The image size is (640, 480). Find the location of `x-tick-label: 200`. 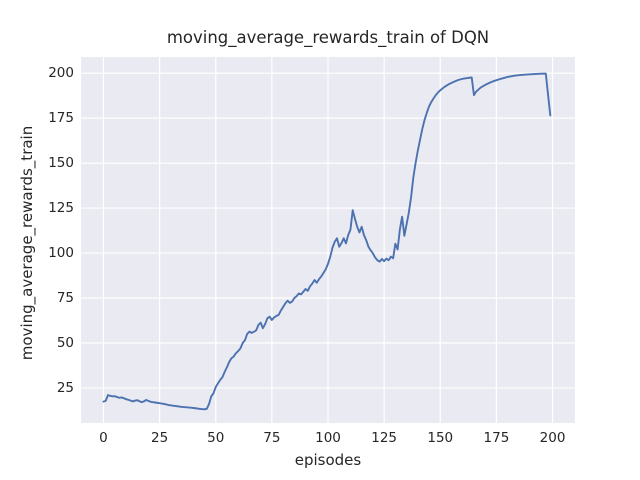

x-tick-label: 200 is located at coordinates (552, 438).